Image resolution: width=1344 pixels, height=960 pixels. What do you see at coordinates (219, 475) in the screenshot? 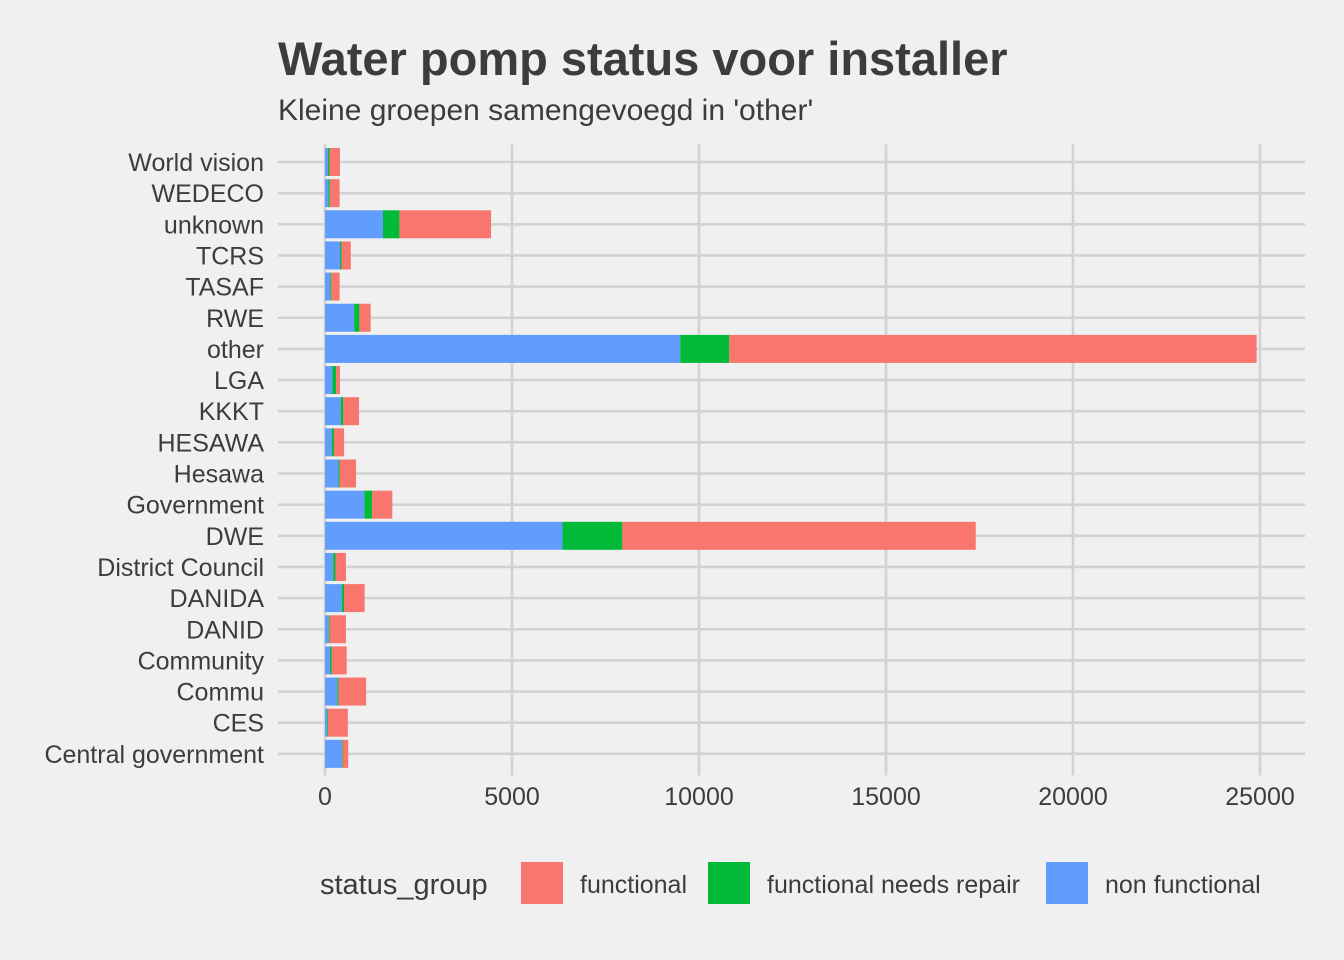
I see `category-label: Hesawa` at bounding box center [219, 475].